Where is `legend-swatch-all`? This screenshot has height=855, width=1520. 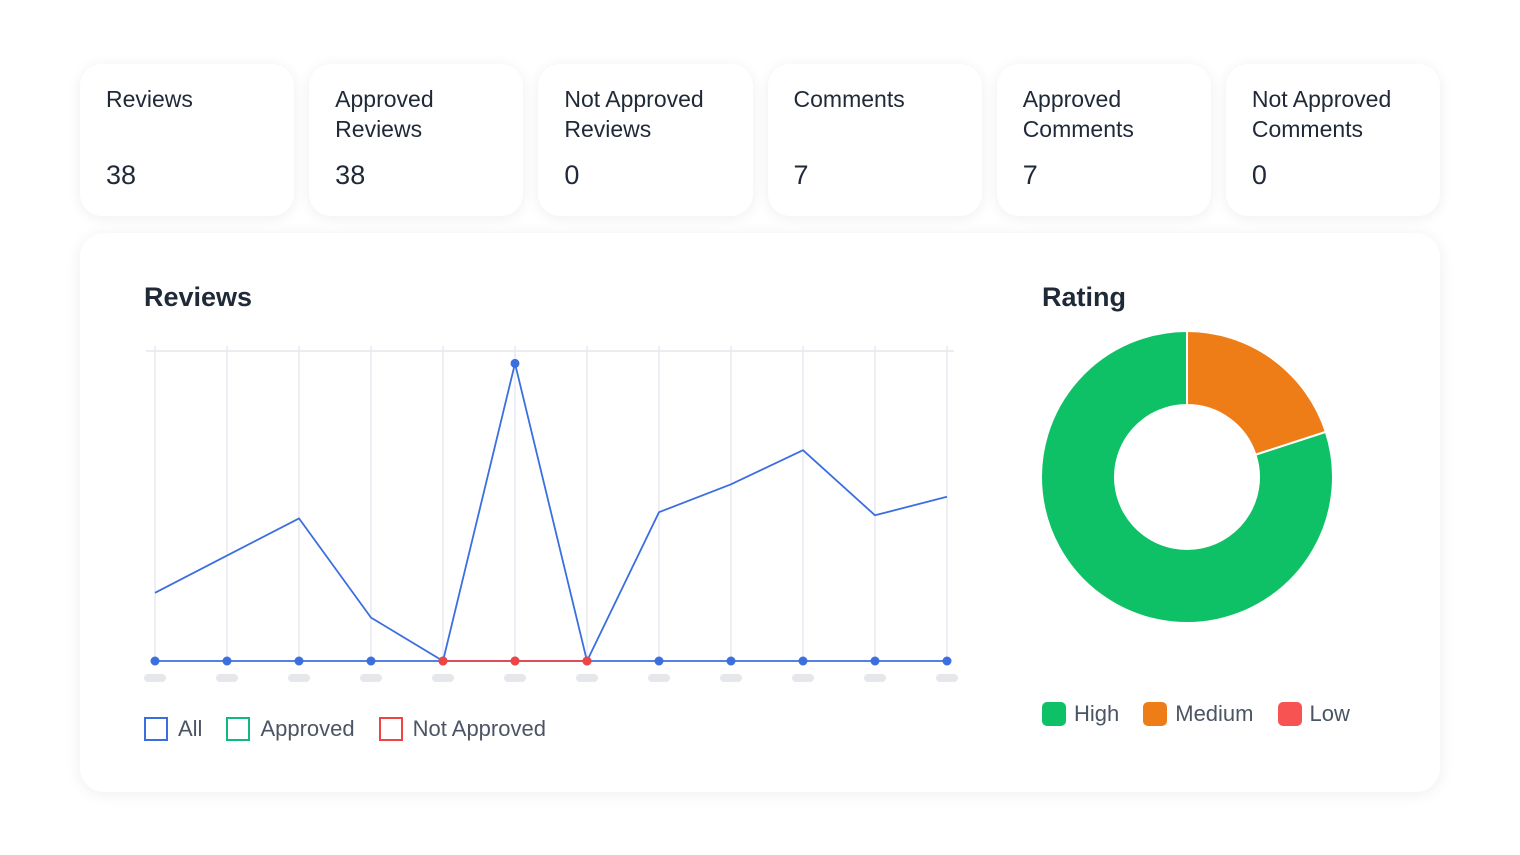
legend-swatch-all is located at coordinates (156, 729).